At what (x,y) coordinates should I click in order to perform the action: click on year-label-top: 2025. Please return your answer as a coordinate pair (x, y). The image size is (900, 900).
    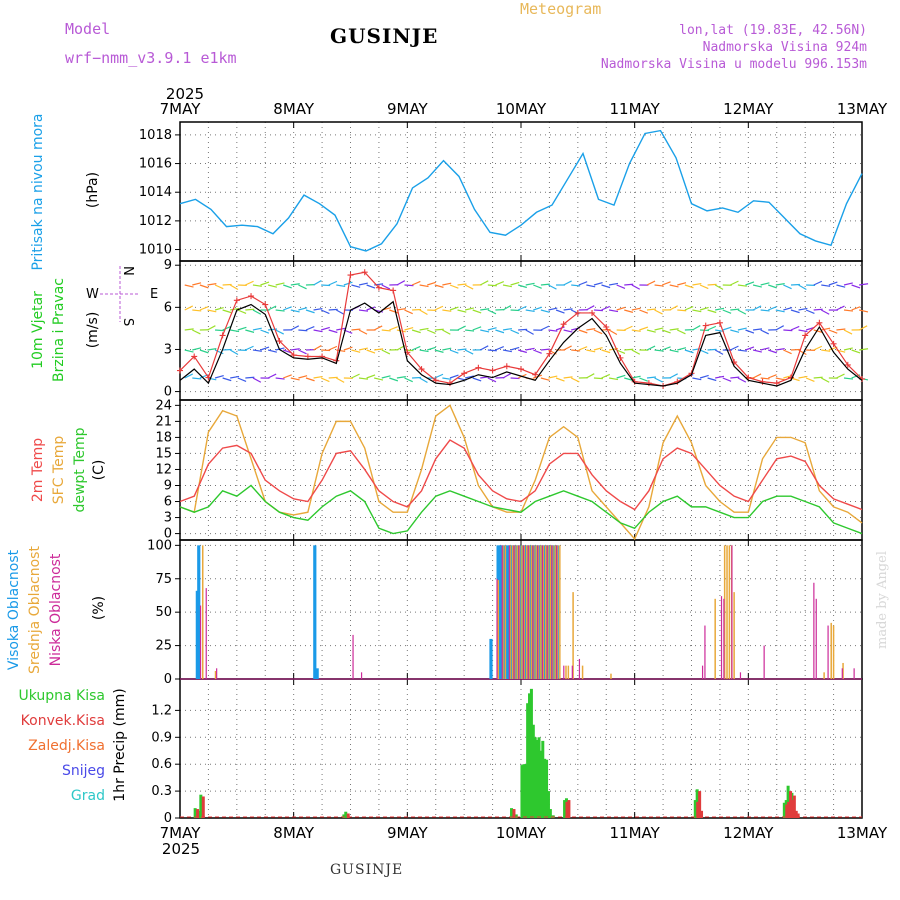
    Looking at the image, I should click on (185, 94).